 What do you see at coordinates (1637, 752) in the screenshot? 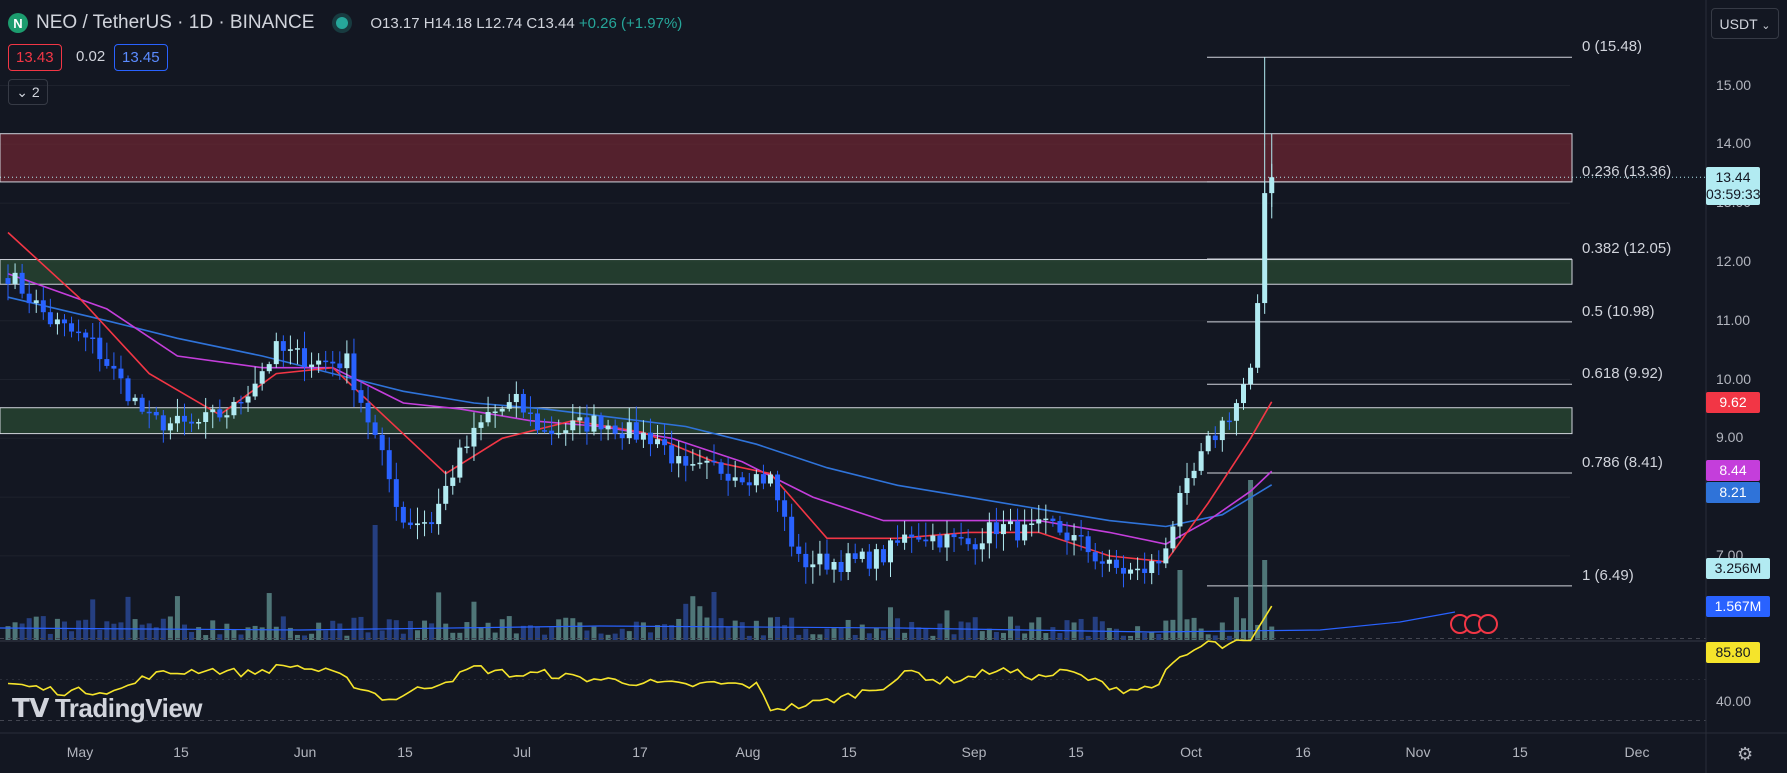
I see `time-tick-label: Dec` at bounding box center [1637, 752].